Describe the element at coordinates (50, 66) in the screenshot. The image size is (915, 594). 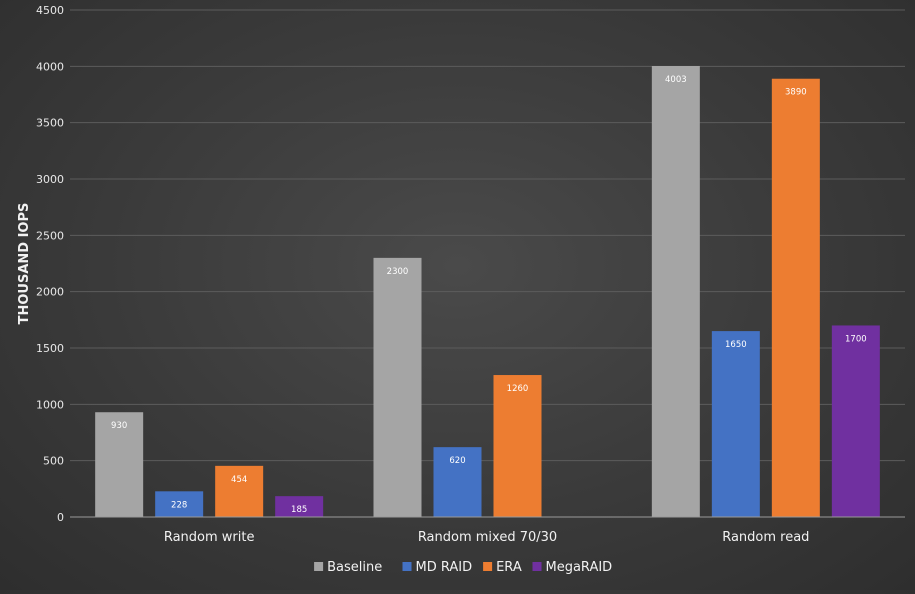
I see `y-tick-label: 4000` at that location.